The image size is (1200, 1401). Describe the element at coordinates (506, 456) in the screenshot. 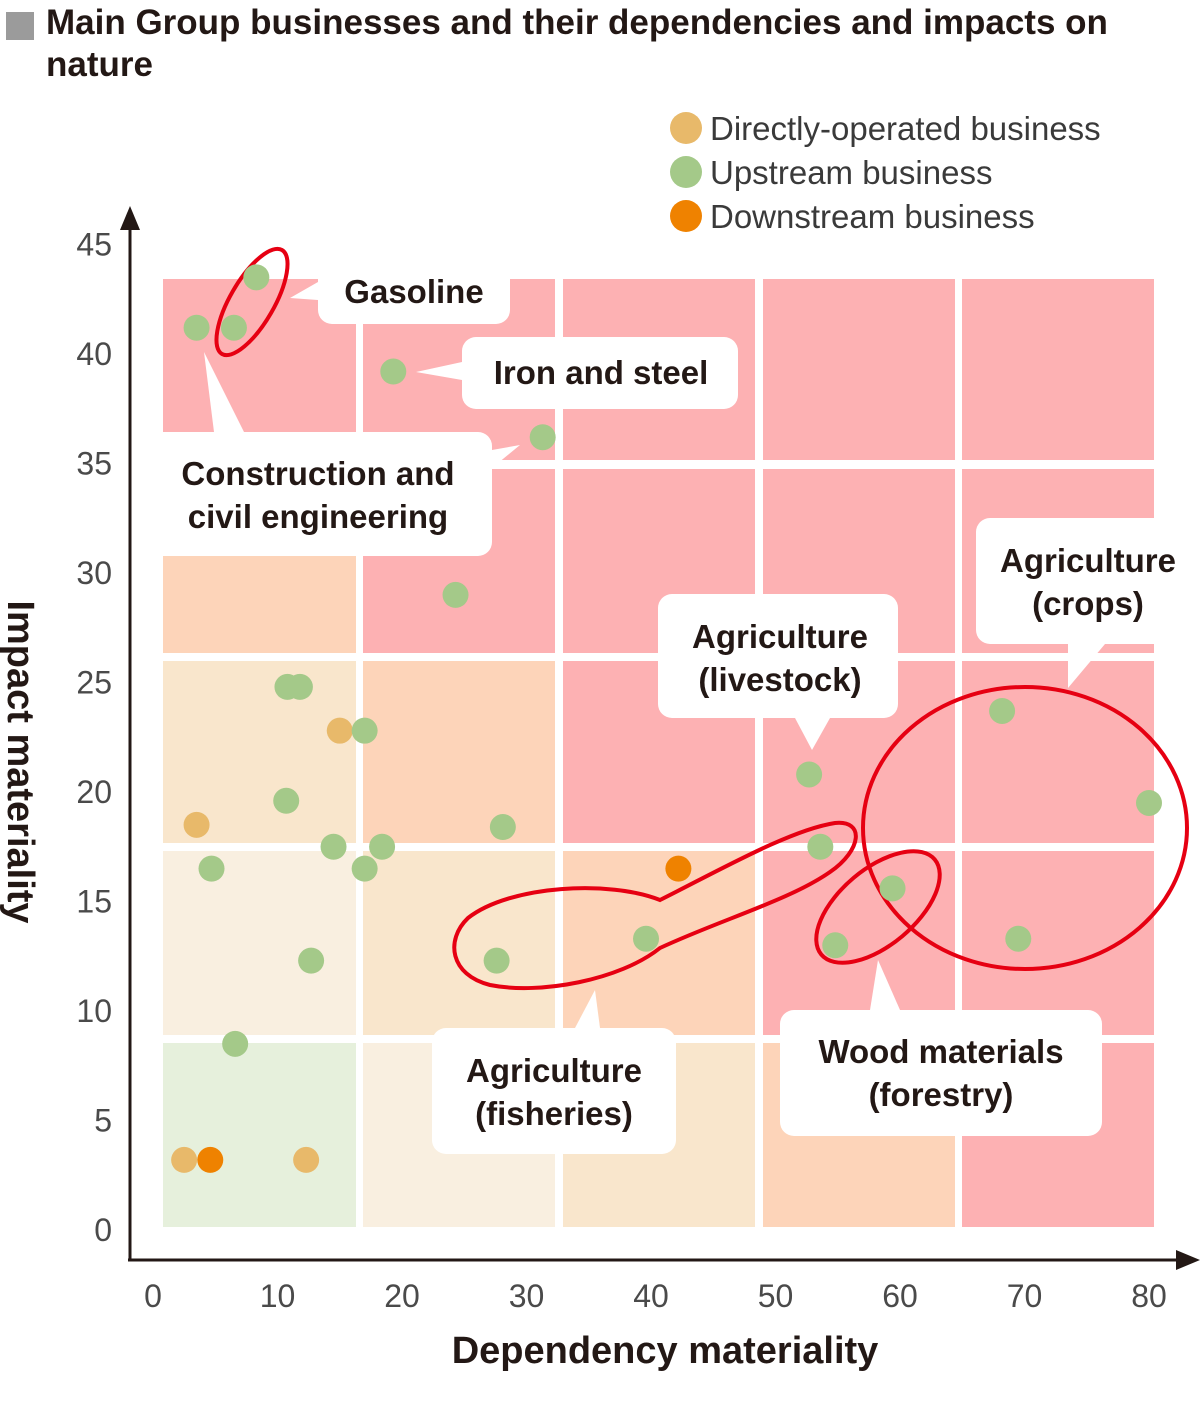

I see `callout-construction-pointer` at that location.